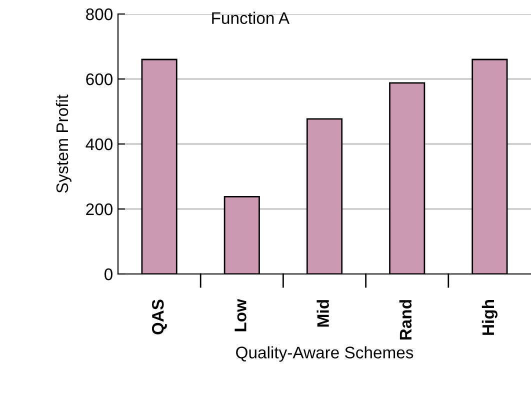 This screenshot has height=410, width=531. Describe the element at coordinates (99, 209) in the screenshot. I see `y-tick-label: 200` at that location.